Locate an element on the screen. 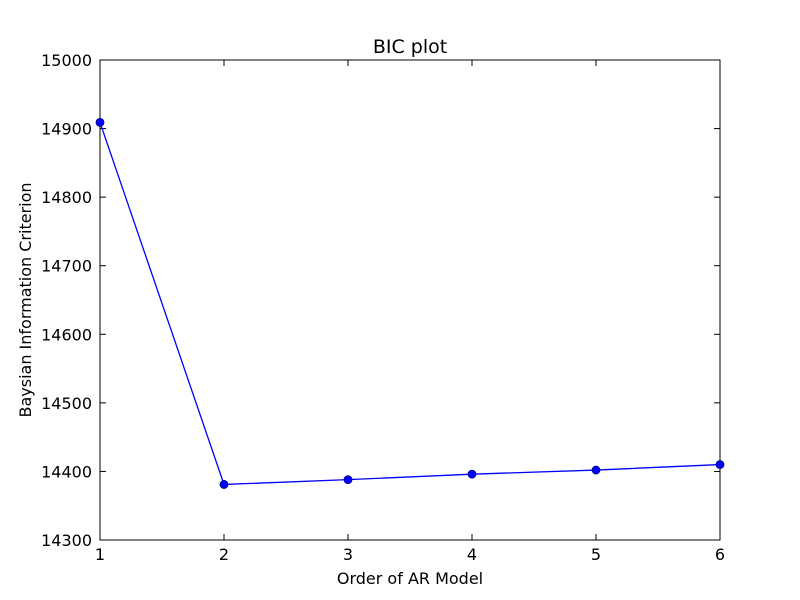 The image size is (800, 600). x-tick-label: 4 is located at coordinates (472, 554).